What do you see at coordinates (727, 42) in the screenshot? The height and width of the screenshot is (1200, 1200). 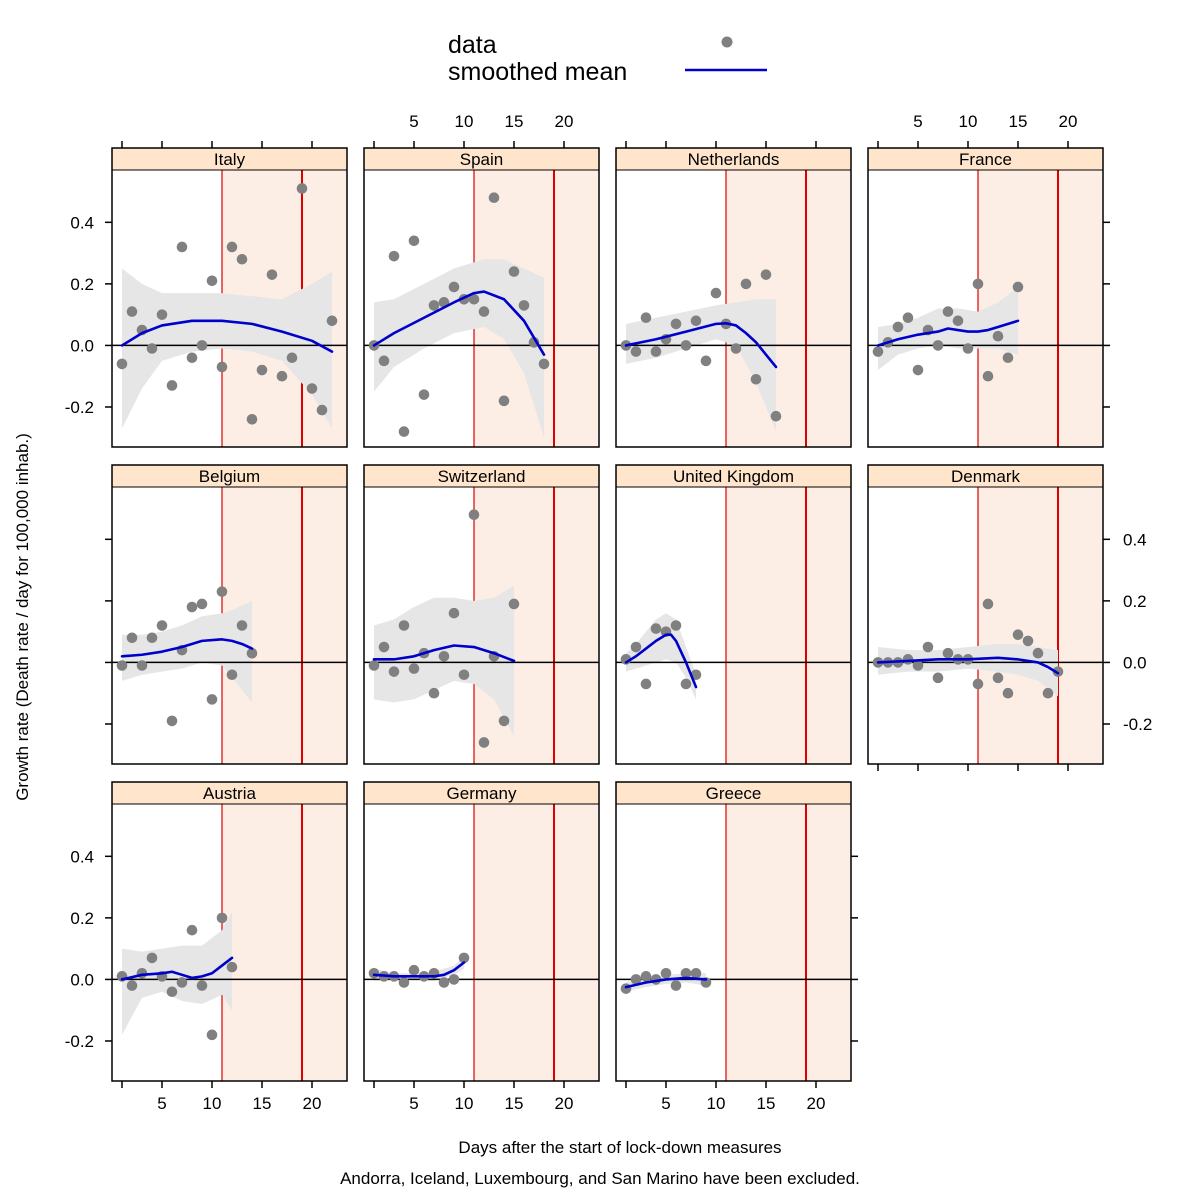 I see `legend-point-marker` at bounding box center [727, 42].